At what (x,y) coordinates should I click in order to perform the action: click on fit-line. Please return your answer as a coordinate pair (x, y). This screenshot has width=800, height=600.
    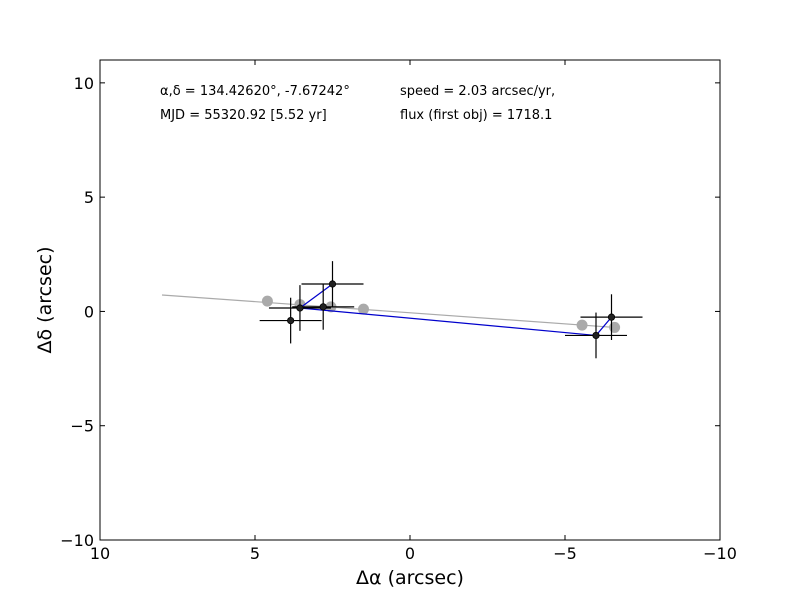
    Looking at the image, I should click on (388, 311).